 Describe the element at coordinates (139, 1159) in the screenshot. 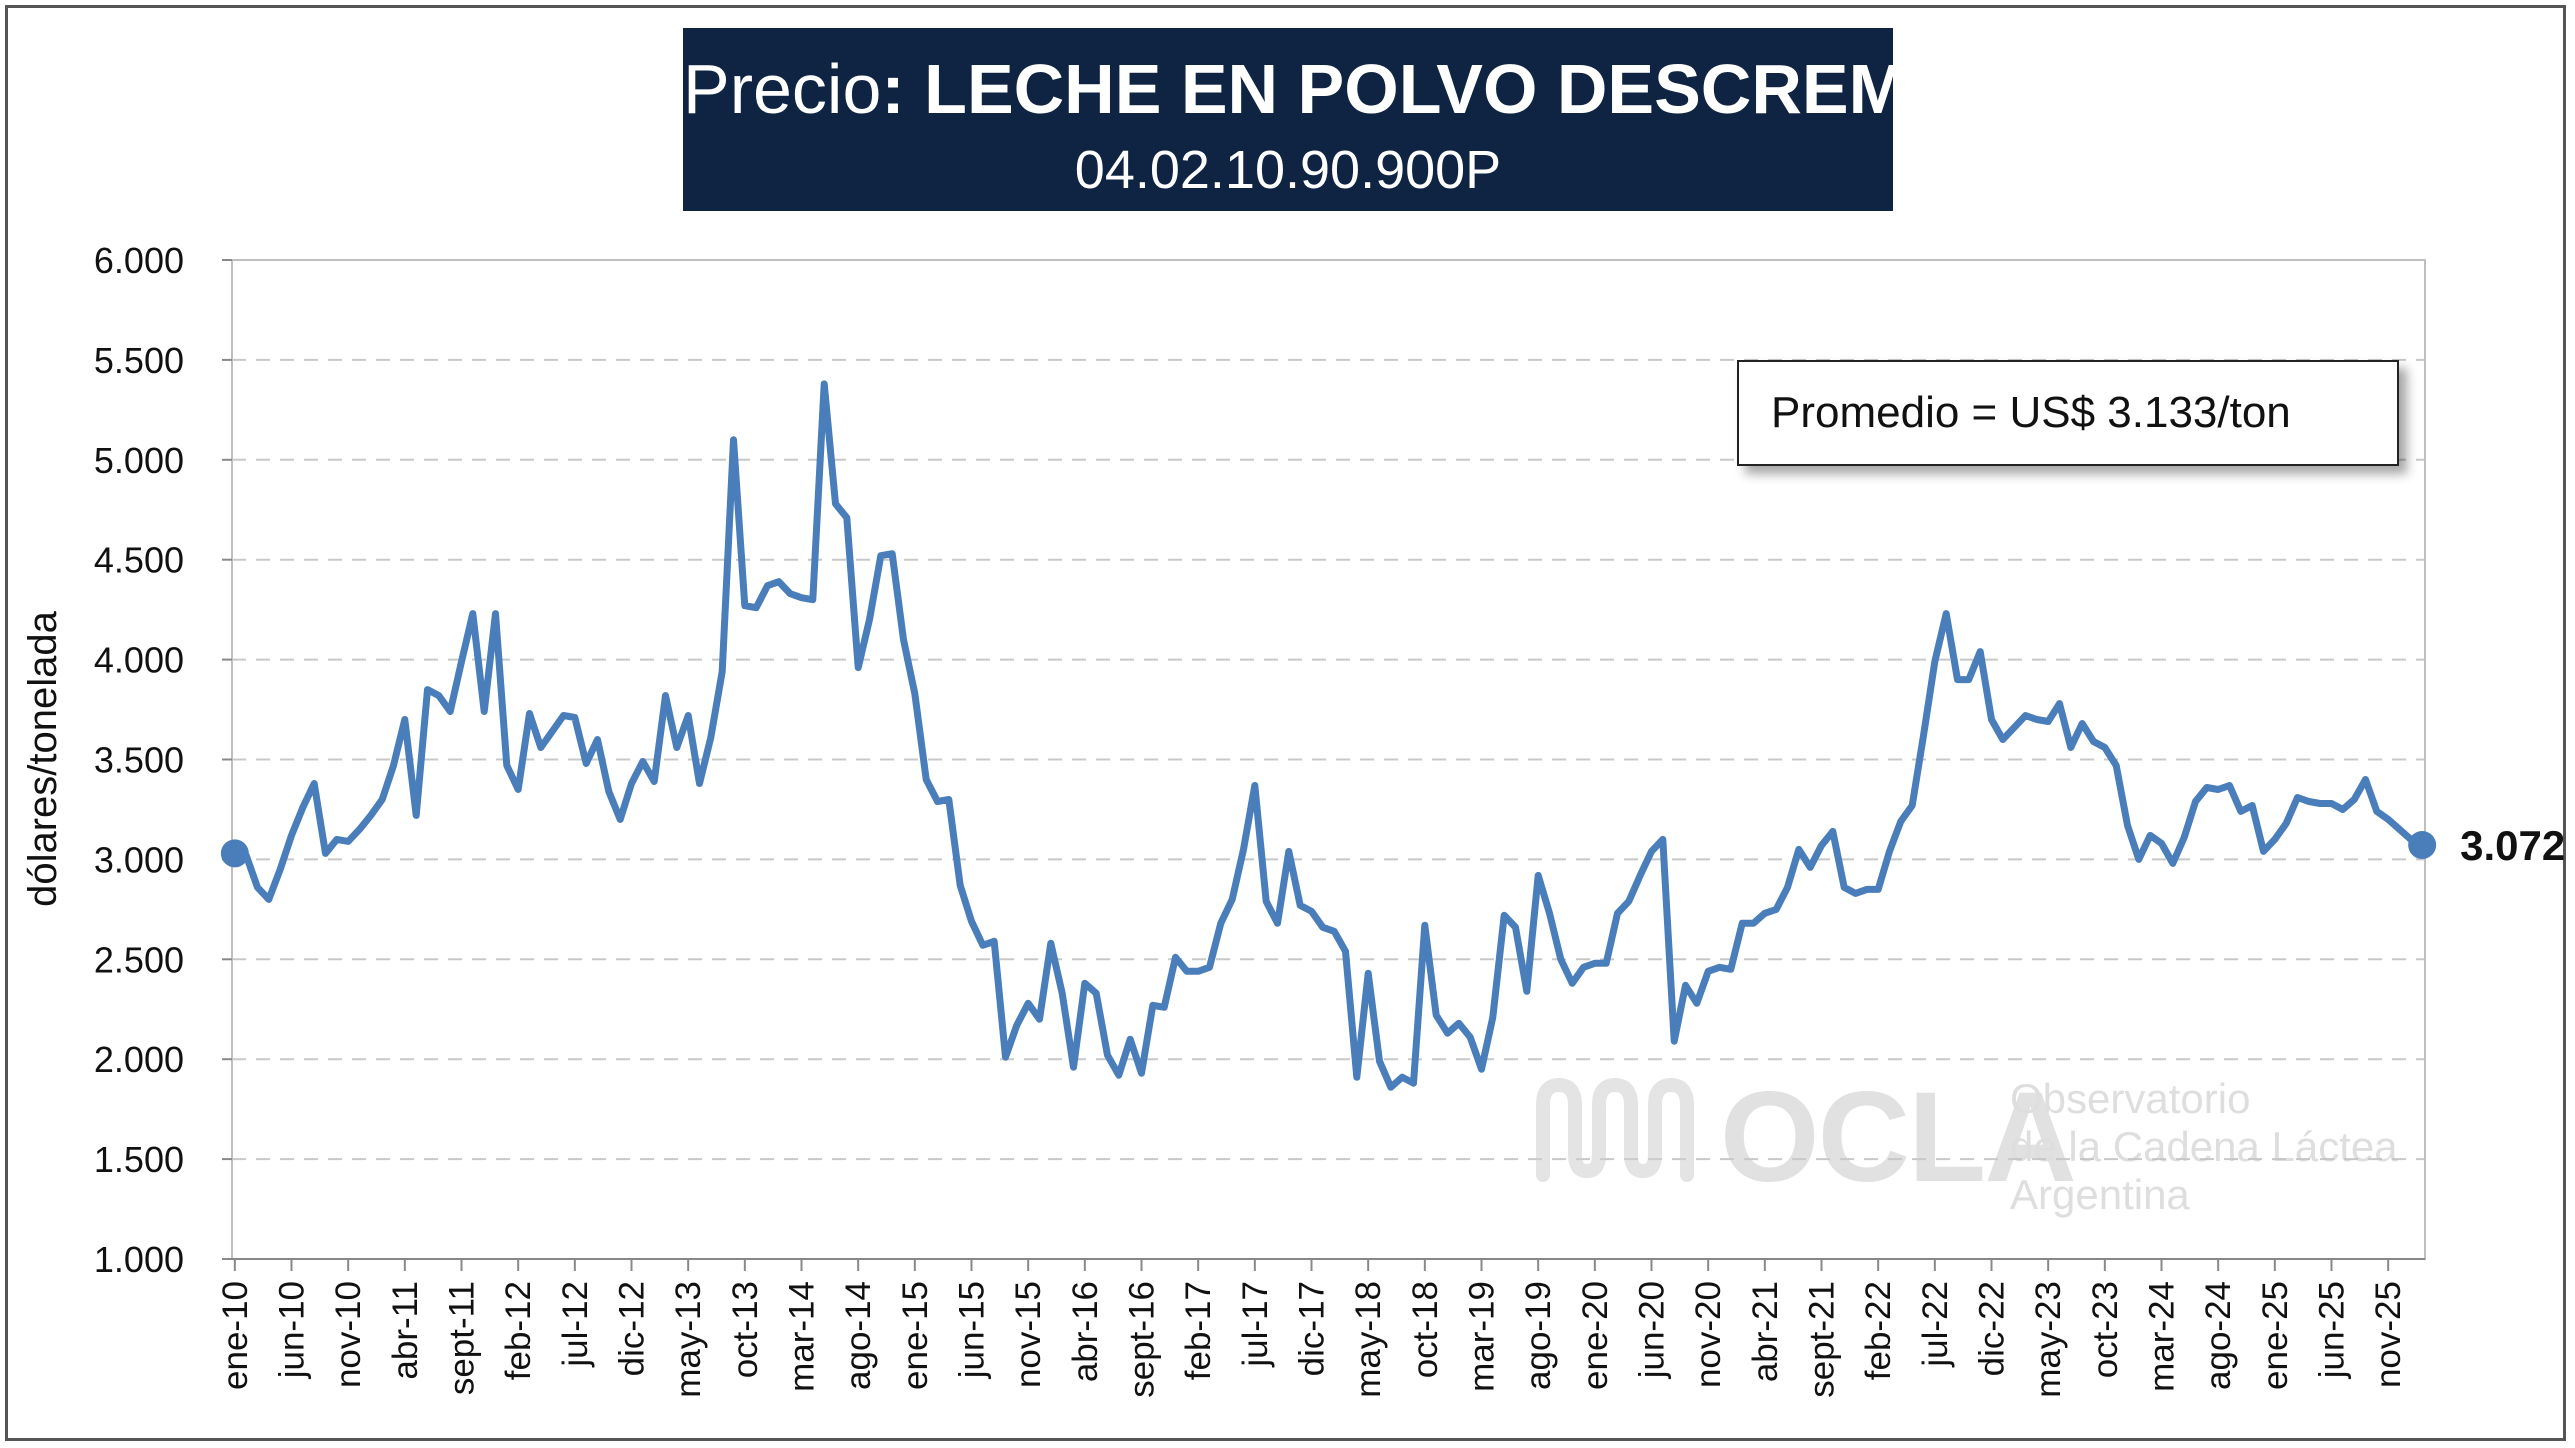

I see `y-tick-label: 1.500` at that location.